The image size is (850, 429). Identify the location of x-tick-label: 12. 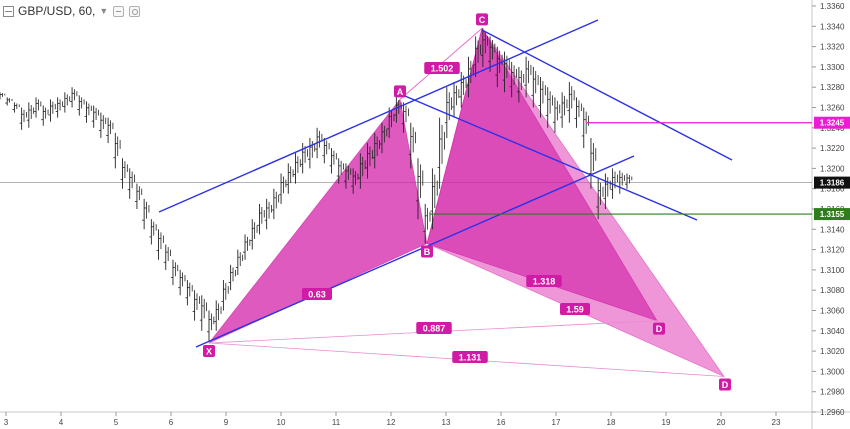
(391, 422).